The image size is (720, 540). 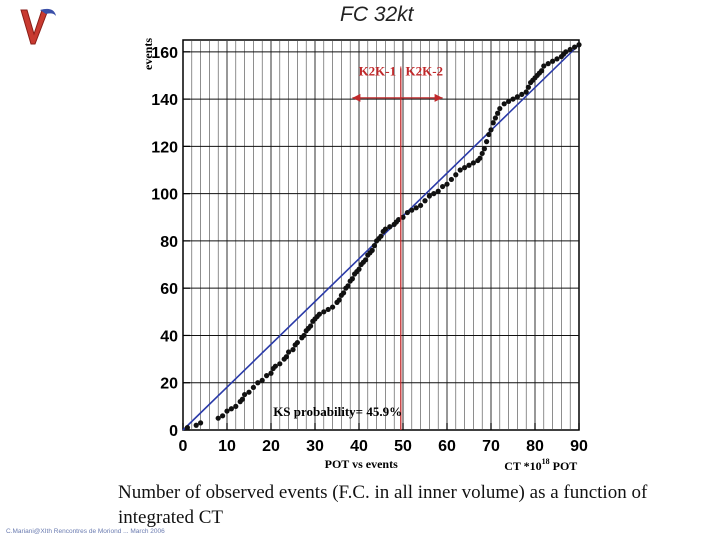 I want to click on run-period-label: K2K-1 | K2K-2, so click(x=401, y=70).